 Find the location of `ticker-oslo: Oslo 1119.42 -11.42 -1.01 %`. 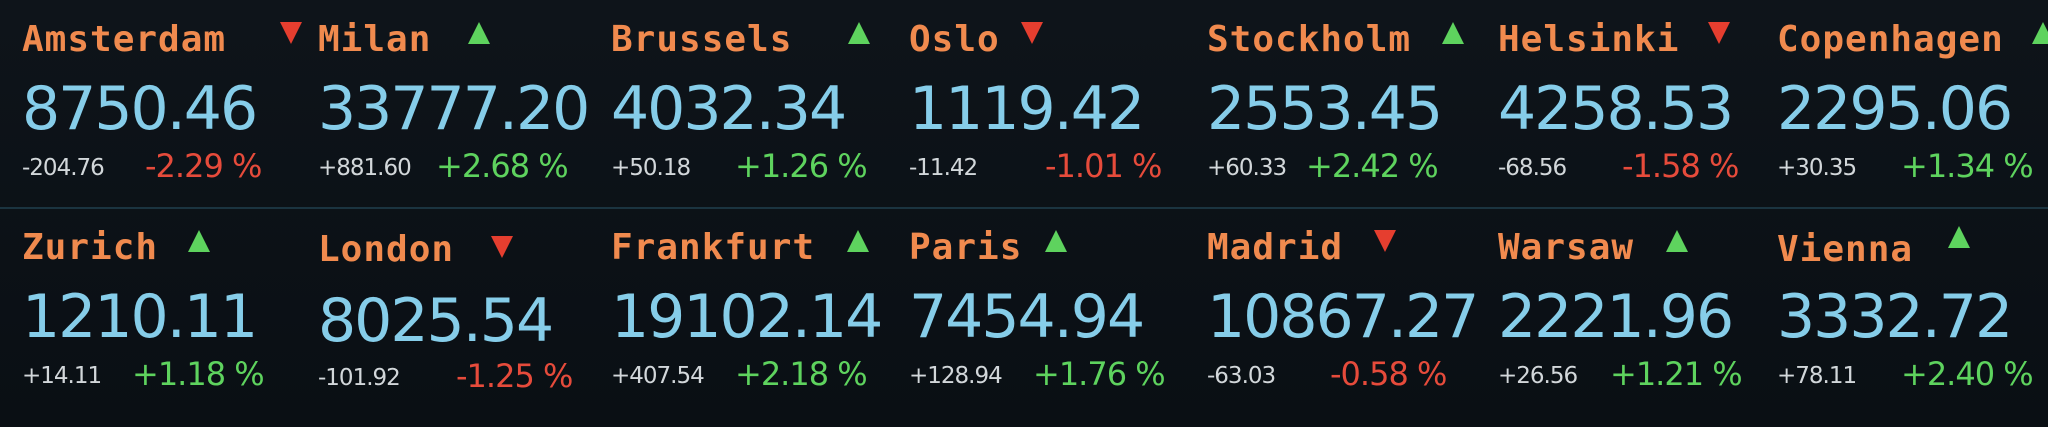

ticker-oslo: Oslo 1119.42 -11.42 -1.01 % is located at coordinates (1054, 113).